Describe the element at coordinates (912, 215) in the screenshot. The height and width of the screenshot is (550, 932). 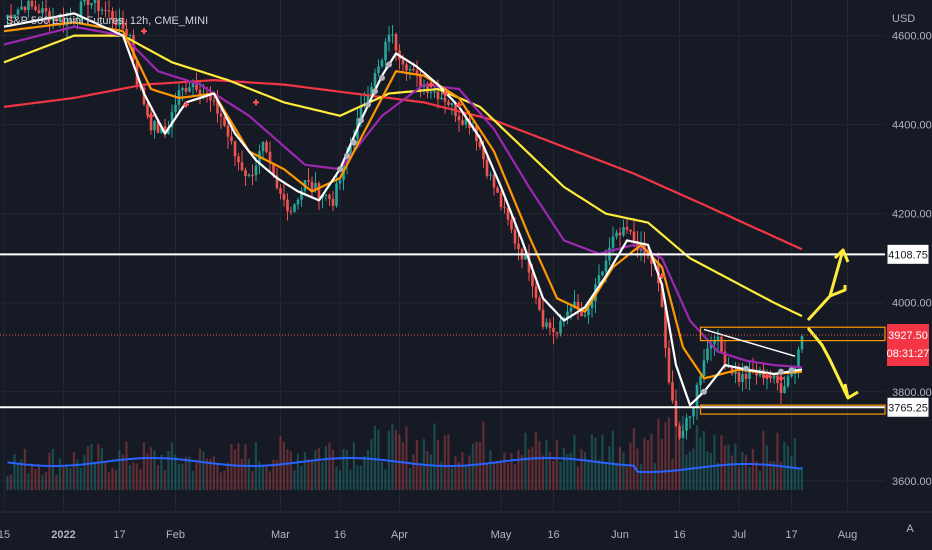
I see `y-tick-label: 4200.00` at that location.